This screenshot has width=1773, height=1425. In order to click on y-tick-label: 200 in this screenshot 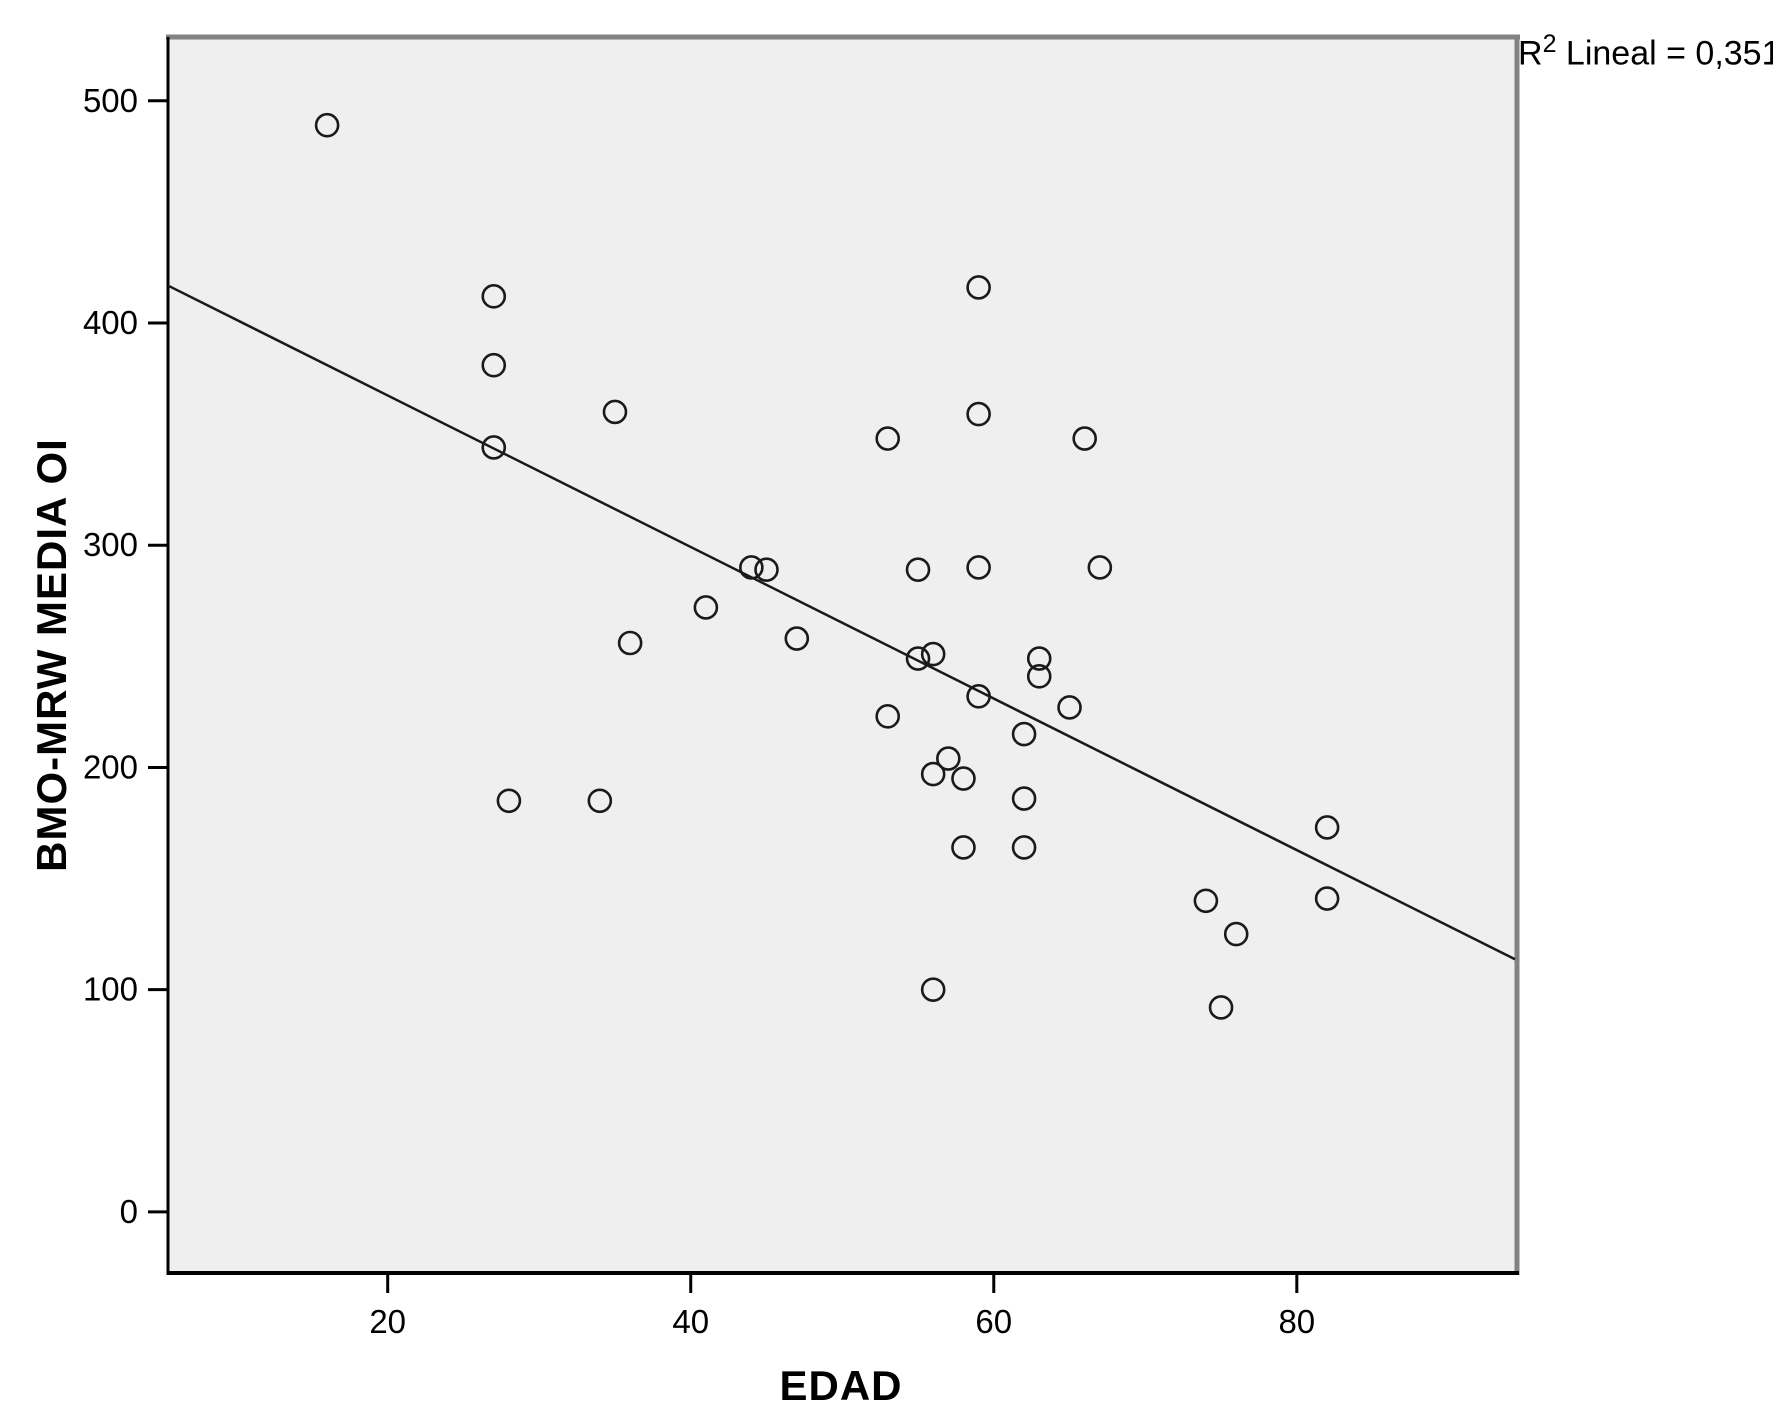, I will do `click(110, 766)`.